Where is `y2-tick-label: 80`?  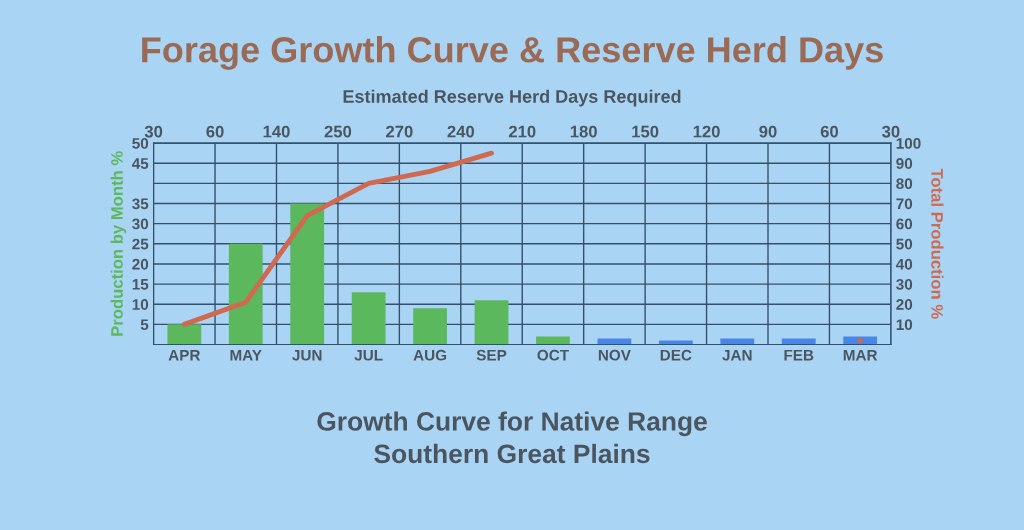
y2-tick-label: 80 is located at coordinates (904, 184).